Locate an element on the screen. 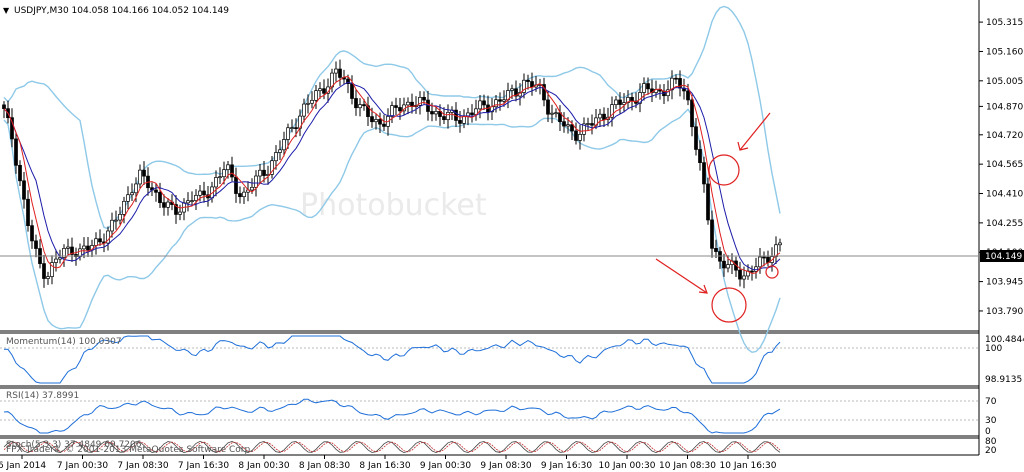 Image resolution: width=1024 pixels, height=472 pixels. price-tick-label: 104.720 is located at coordinates (1004, 136).